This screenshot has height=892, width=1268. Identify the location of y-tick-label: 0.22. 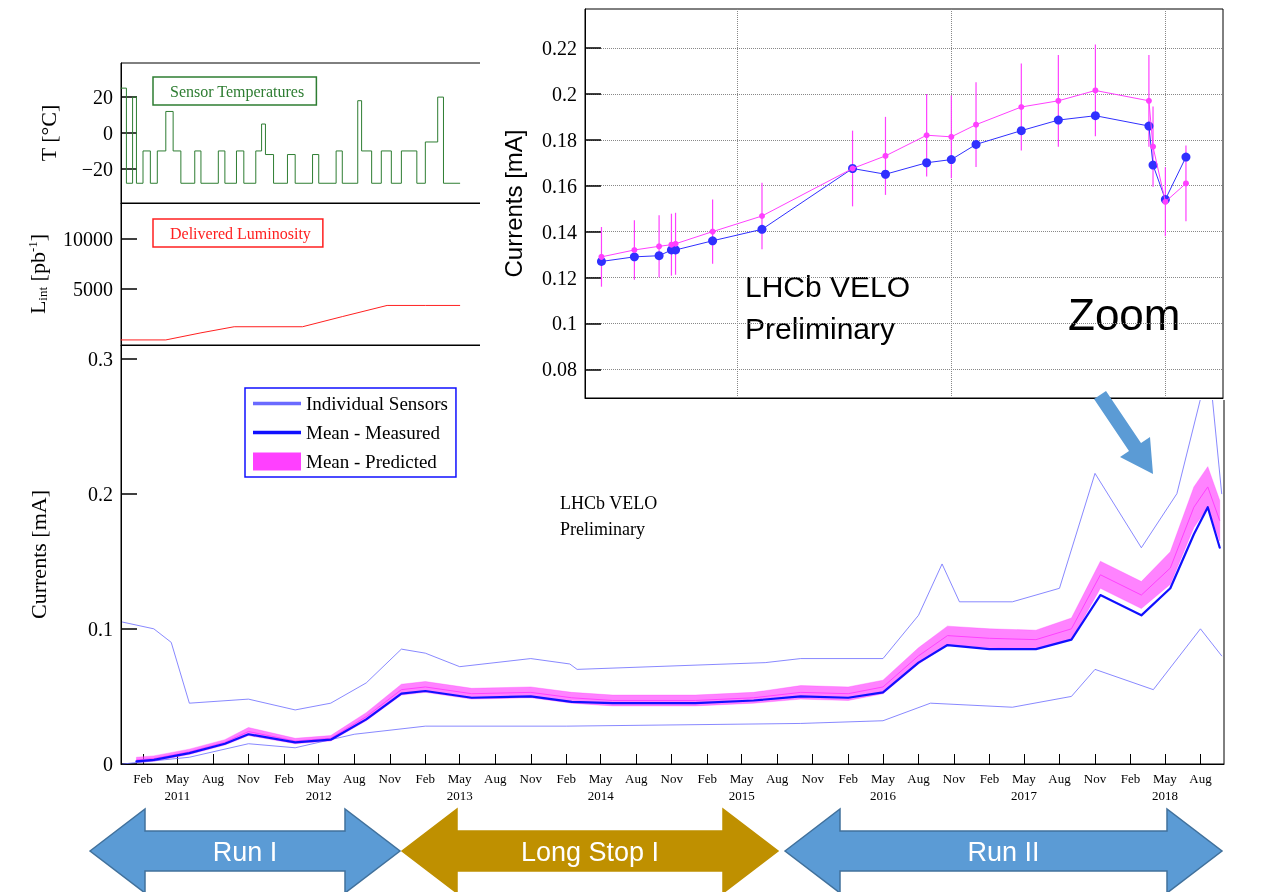
(559, 48).